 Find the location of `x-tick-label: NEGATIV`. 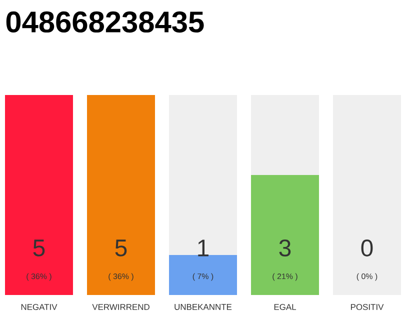

x-tick-label: NEGATIV is located at coordinates (39, 307).